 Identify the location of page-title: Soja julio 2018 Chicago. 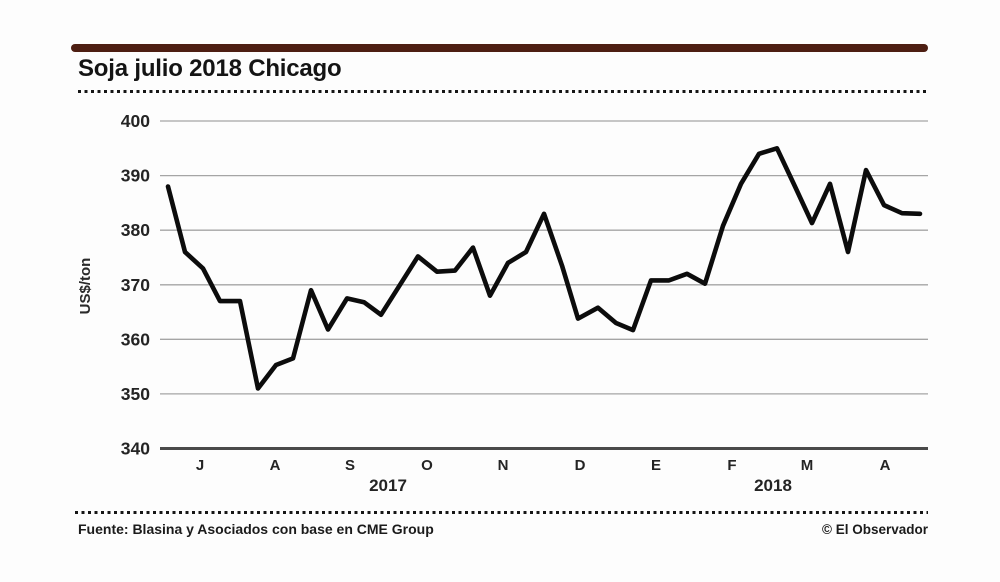
(210, 68).